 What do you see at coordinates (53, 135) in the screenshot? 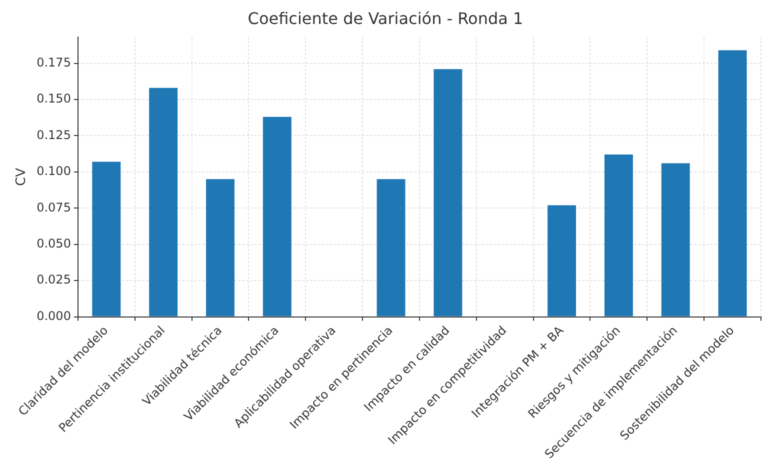
I see `y-tick-label: 0.125` at bounding box center [53, 135].